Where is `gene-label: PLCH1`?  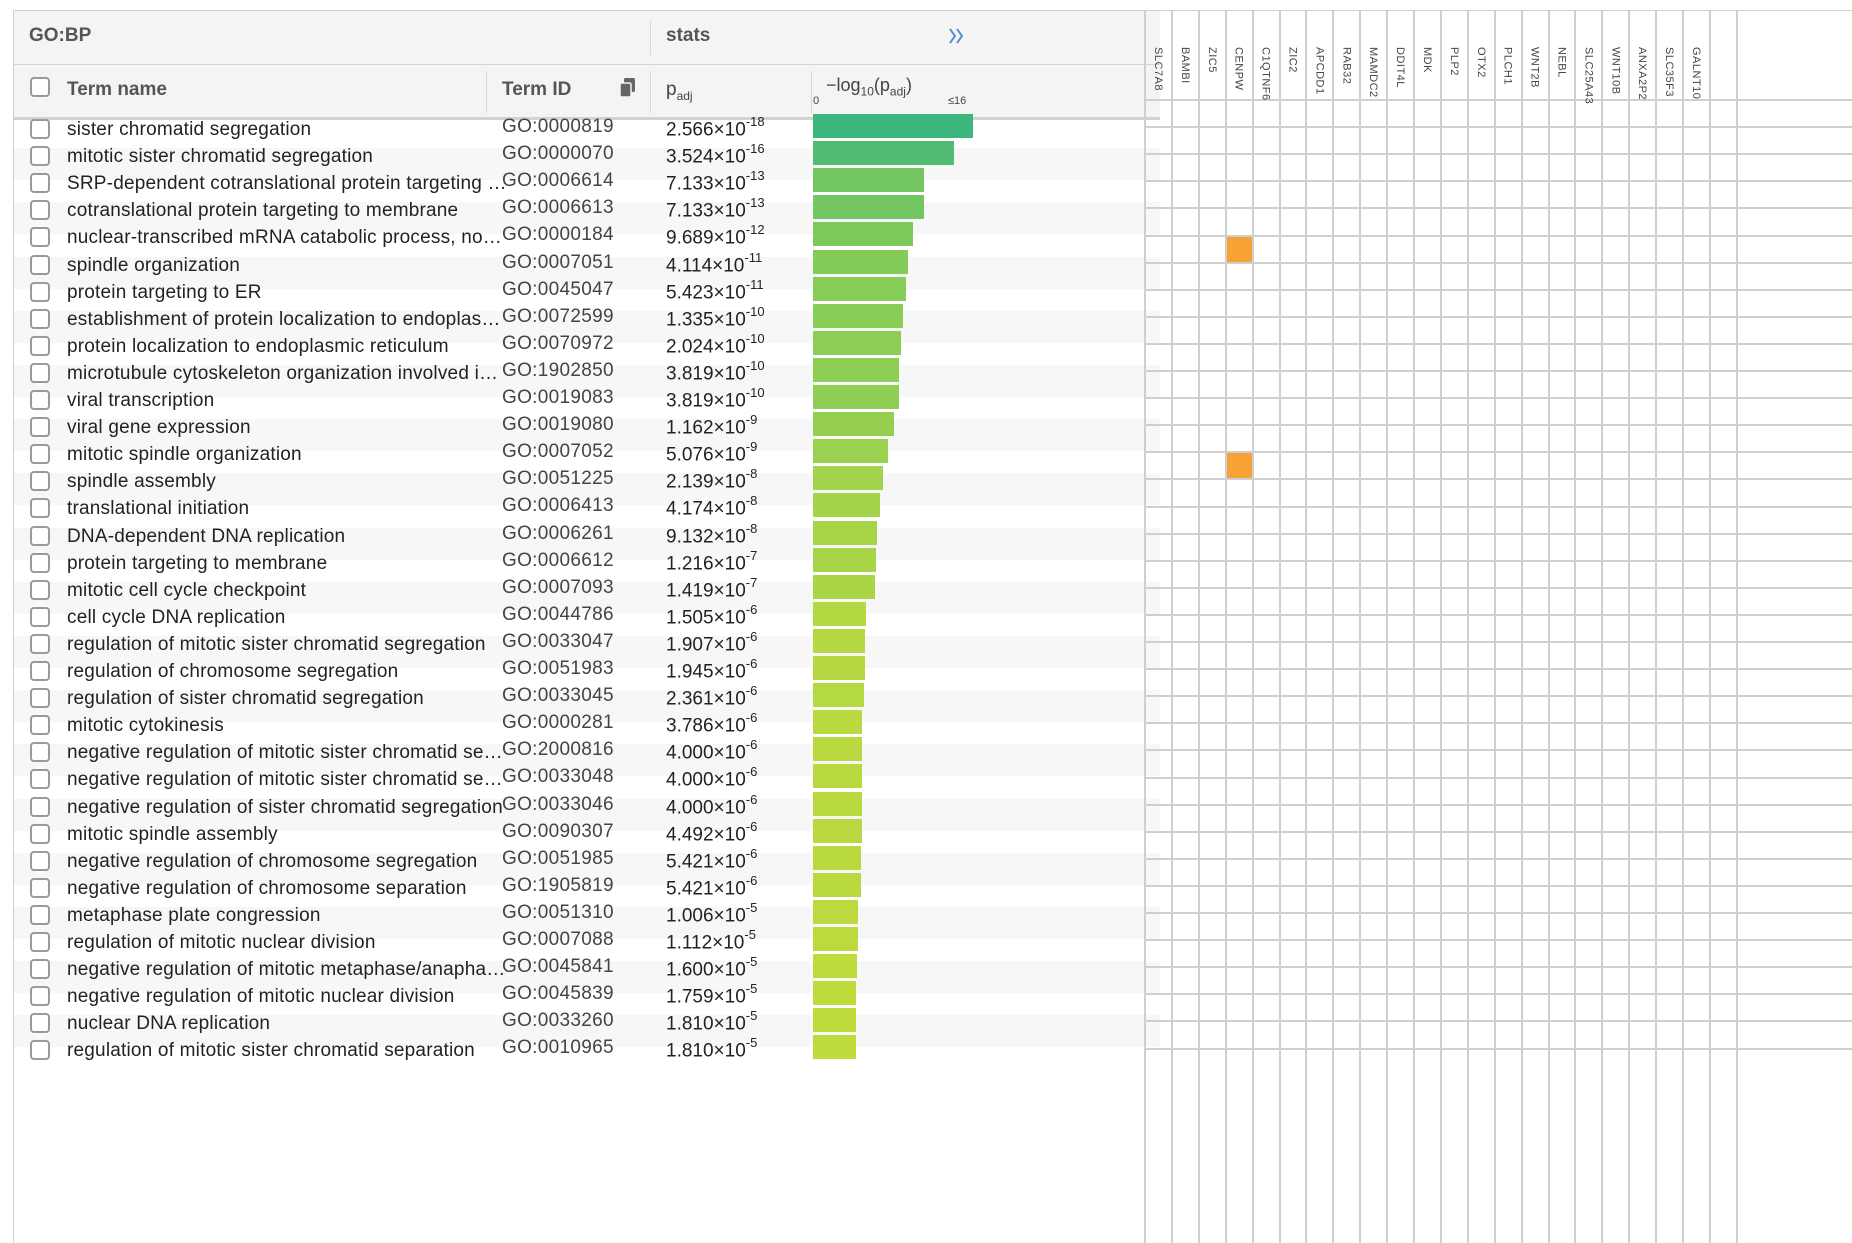 gene-label: PLCH1 is located at coordinates (1507, 66).